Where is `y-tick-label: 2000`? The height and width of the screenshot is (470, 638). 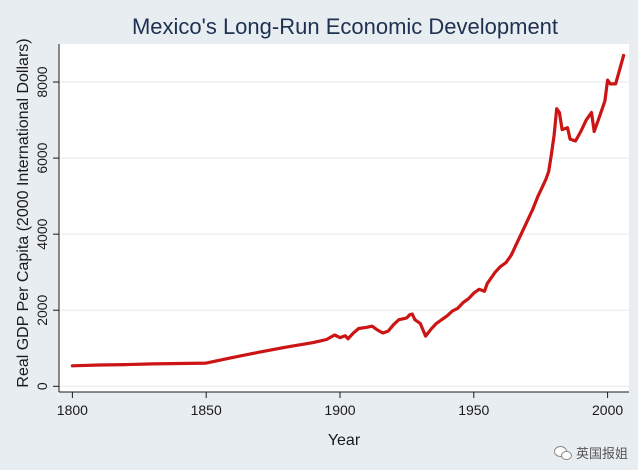 y-tick-label: 2000 is located at coordinates (42, 309).